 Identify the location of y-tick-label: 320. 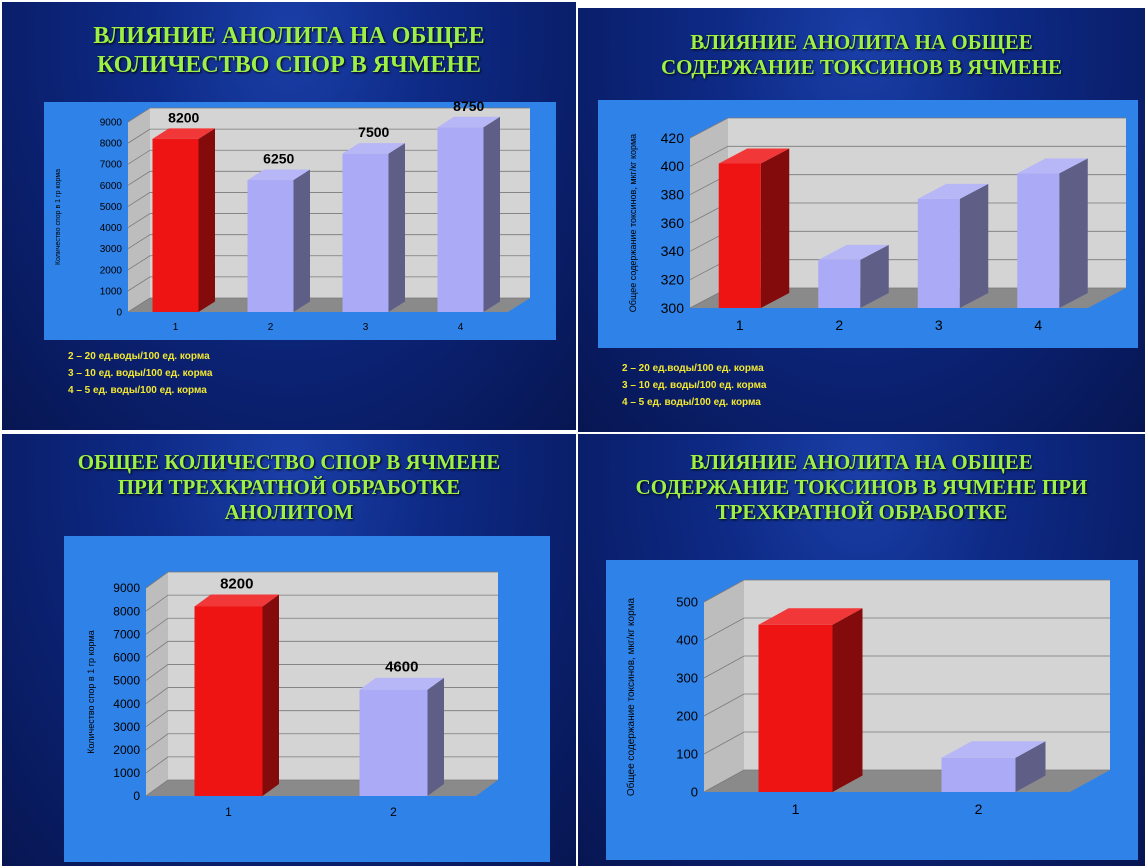
(673, 280).